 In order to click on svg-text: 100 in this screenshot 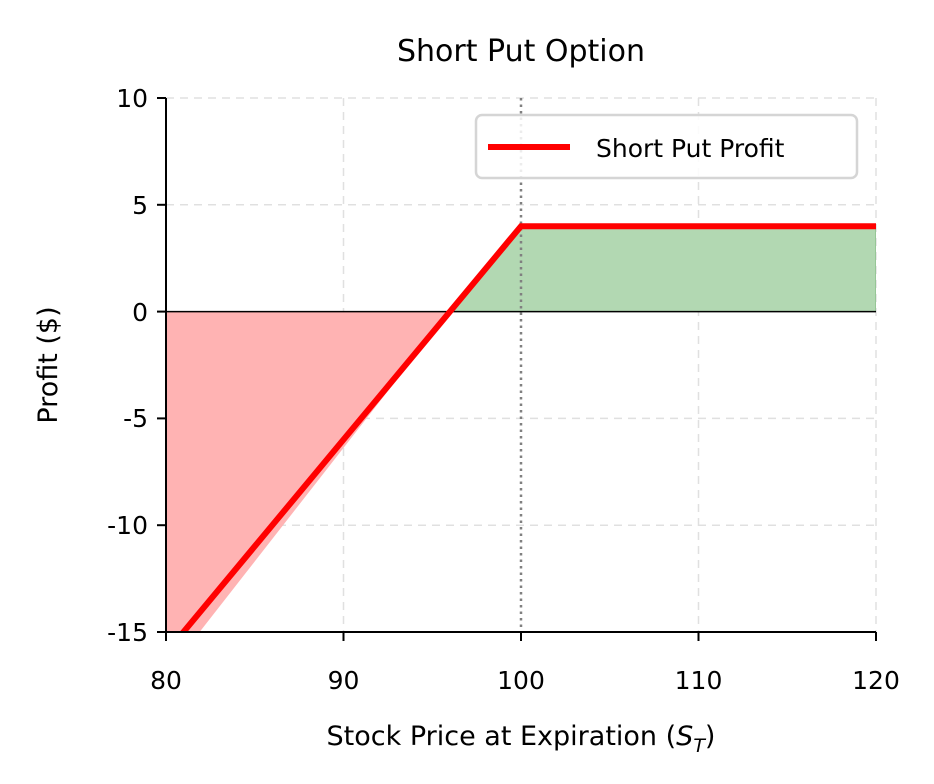, I will do `click(521, 680)`.